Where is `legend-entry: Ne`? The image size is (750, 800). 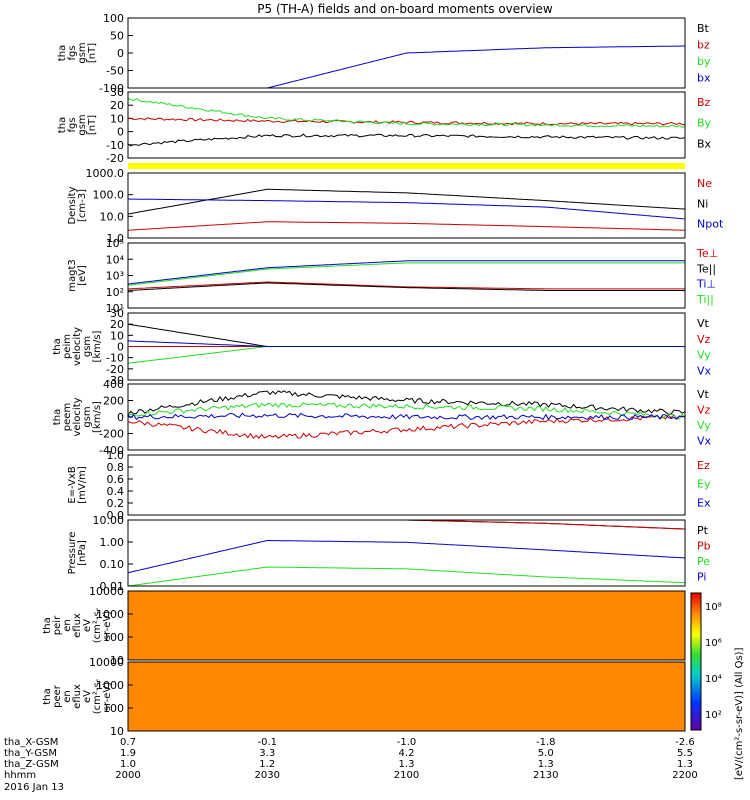 legend-entry: Ne is located at coordinates (704, 183).